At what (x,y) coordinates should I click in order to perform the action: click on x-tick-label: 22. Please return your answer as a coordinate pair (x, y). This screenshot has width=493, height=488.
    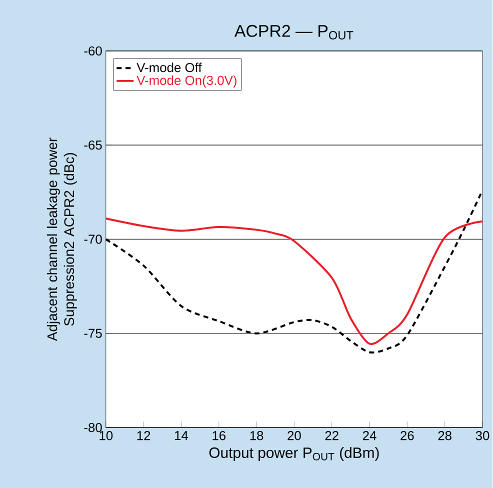
    Looking at the image, I should click on (331, 435).